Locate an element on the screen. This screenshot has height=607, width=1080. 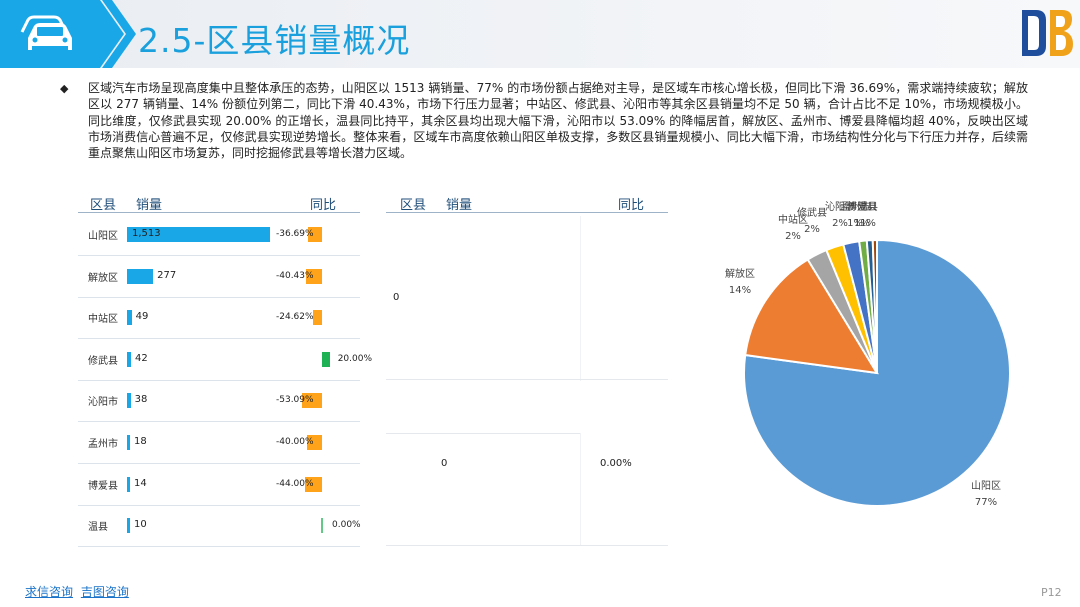
header: 2.5-区县销量概况 is located at coordinates (540, 34).